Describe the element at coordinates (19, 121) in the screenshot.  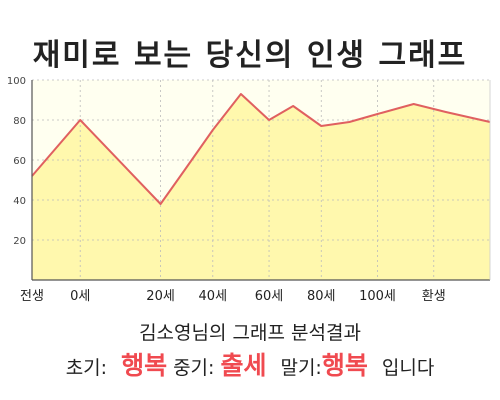
I see `y-tick-label: 80` at that location.